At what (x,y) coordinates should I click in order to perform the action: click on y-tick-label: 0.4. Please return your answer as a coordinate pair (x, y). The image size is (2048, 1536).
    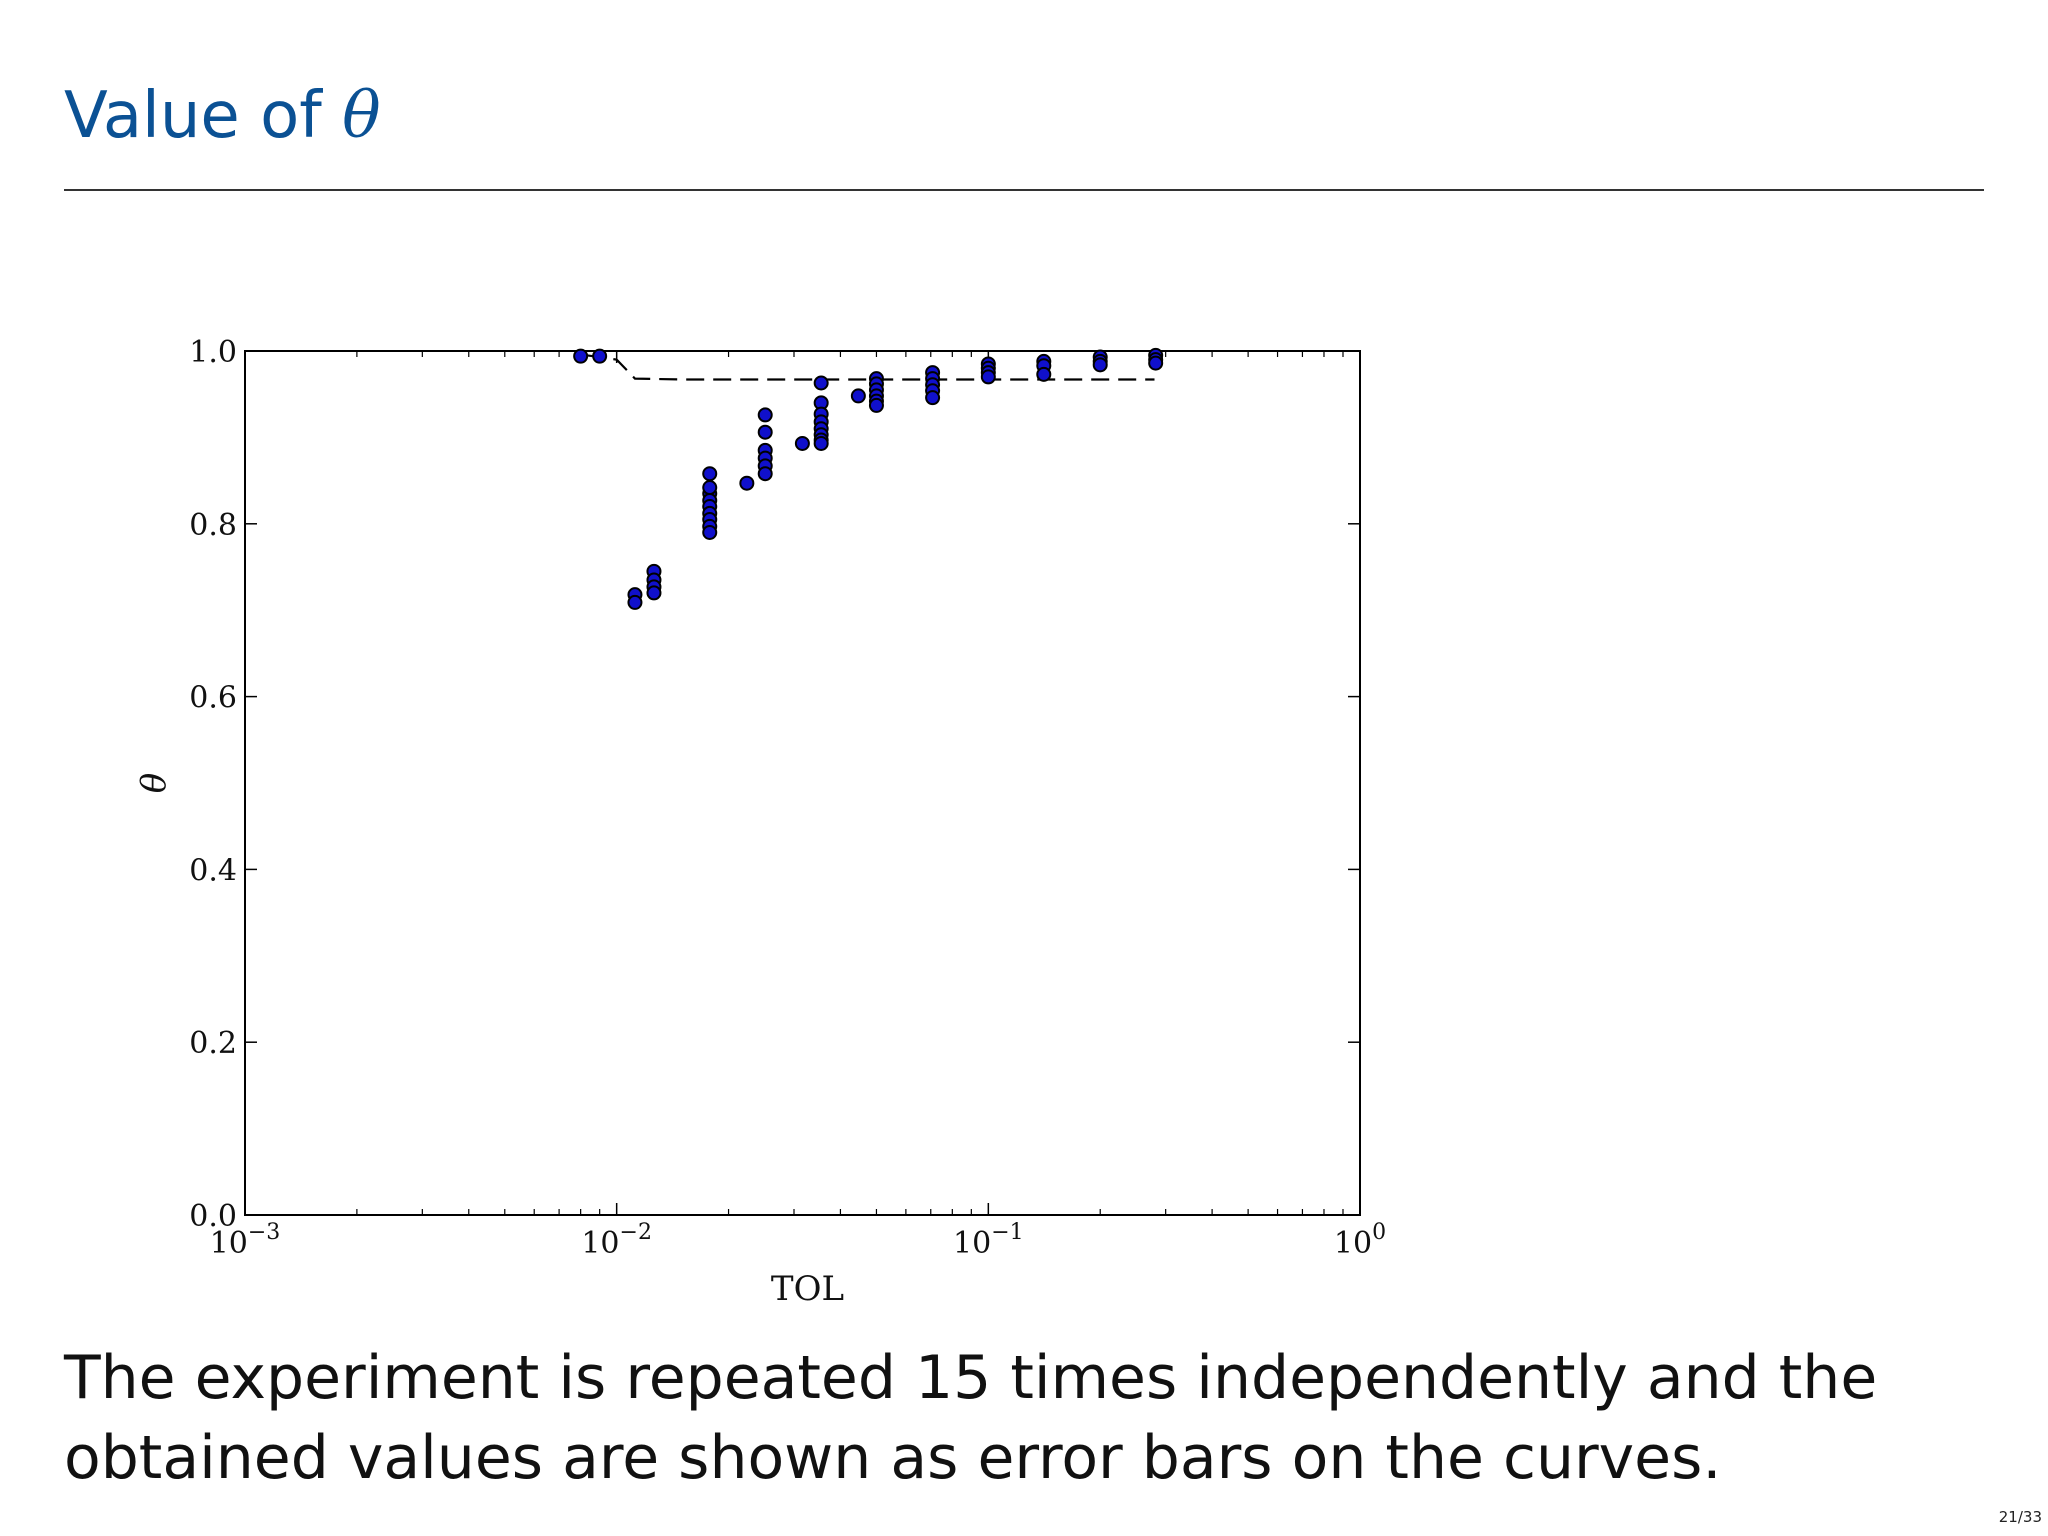
    Looking at the image, I should click on (213, 870).